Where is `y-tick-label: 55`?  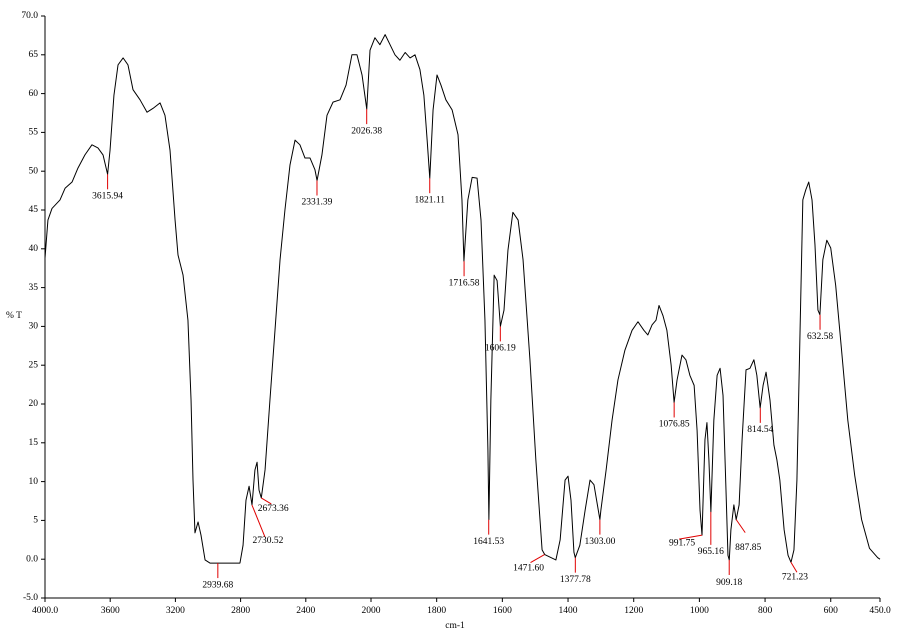 y-tick-label: 55 is located at coordinates (34, 133).